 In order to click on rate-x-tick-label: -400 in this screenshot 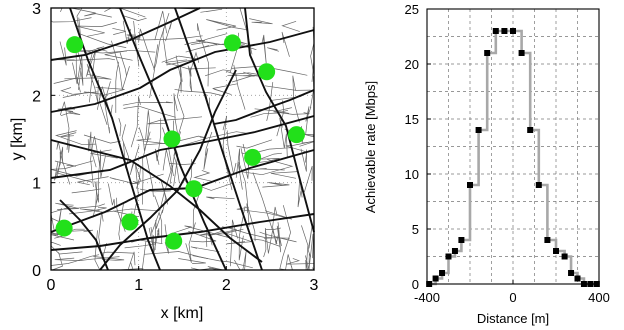, I will do `click(427, 297)`.